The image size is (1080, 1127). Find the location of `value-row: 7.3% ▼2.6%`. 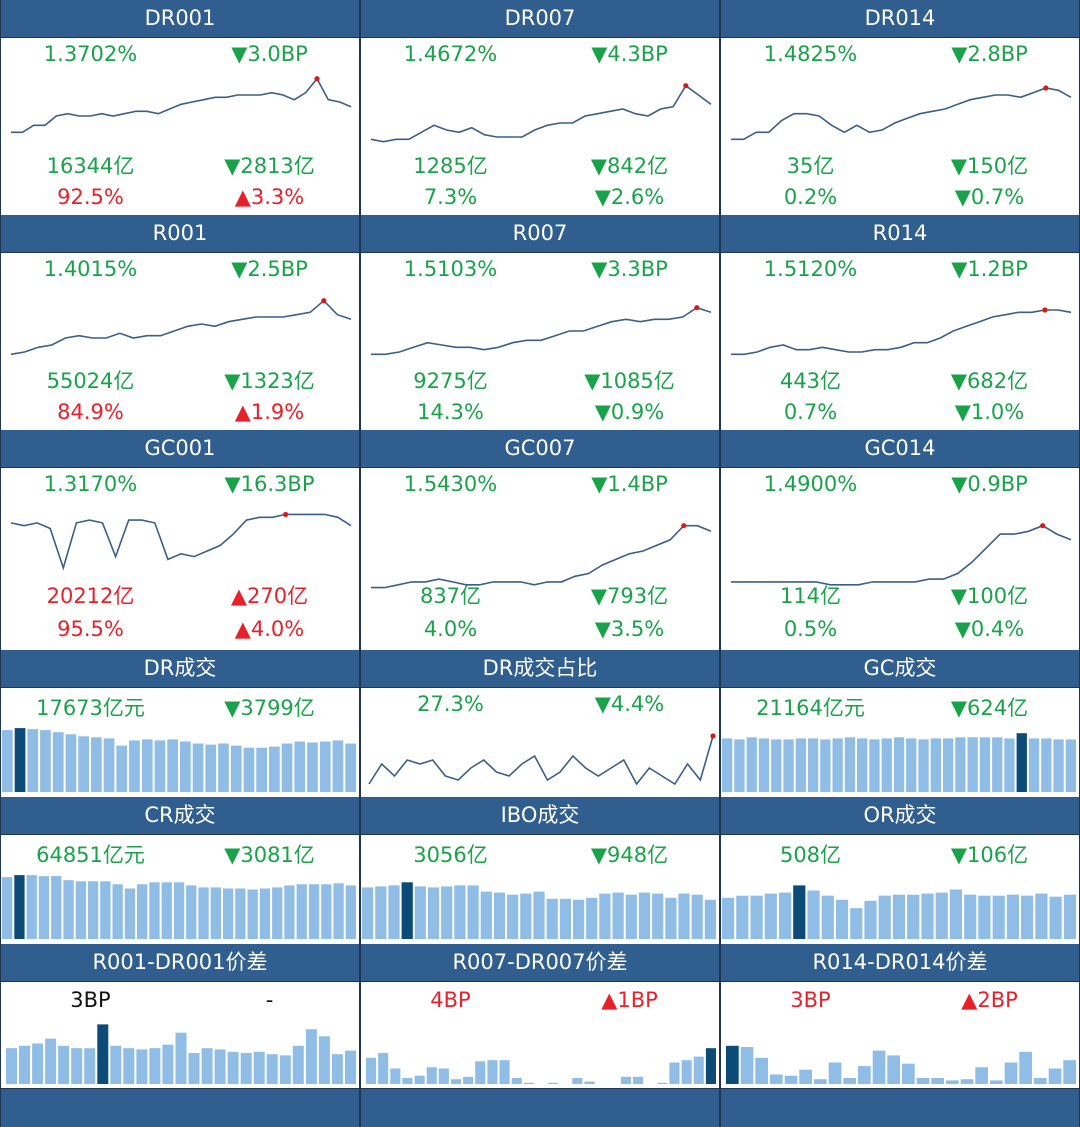

value-row: 7.3% ▼2.6% is located at coordinates (540, 200).